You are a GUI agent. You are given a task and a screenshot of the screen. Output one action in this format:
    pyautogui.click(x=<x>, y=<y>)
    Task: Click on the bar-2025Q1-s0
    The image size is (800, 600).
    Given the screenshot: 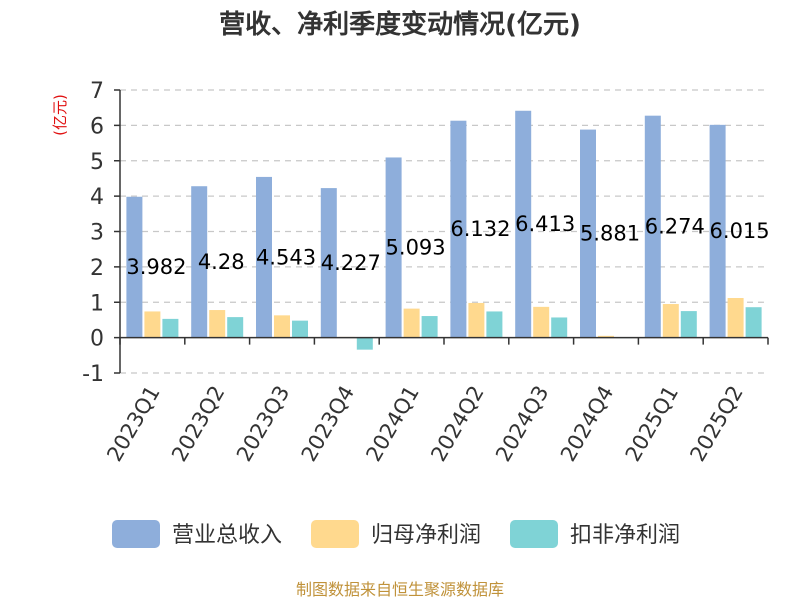 What is the action you would take?
    pyautogui.click(x=652, y=226)
    